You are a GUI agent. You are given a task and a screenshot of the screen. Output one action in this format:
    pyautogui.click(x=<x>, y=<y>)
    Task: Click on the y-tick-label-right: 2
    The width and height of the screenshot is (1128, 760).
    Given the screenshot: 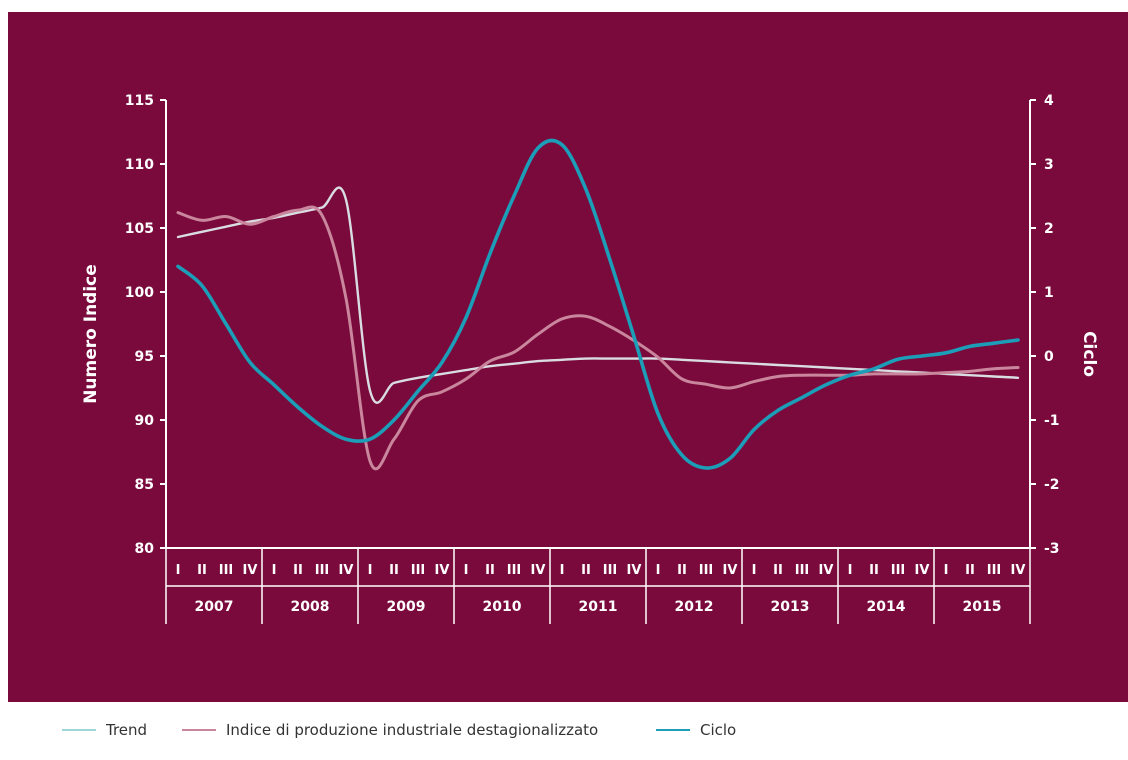 What is the action you would take?
    pyautogui.click(x=1049, y=229)
    